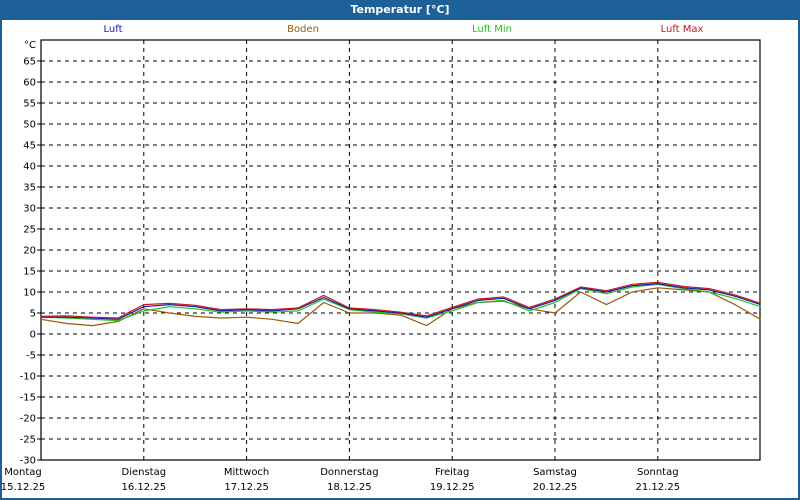 Image resolution: width=800 pixels, height=500 pixels. Describe the element at coordinates (452, 472) in the screenshot. I see `x-day-label: Freitag` at that location.